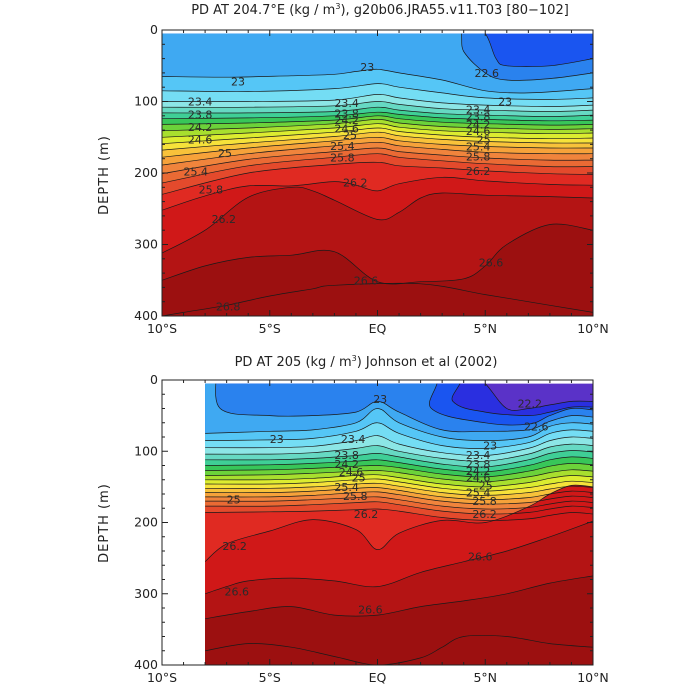  What do you see at coordinates (228, 307) in the screenshot?
I see `contour-label: 26.8` at bounding box center [228, 307].